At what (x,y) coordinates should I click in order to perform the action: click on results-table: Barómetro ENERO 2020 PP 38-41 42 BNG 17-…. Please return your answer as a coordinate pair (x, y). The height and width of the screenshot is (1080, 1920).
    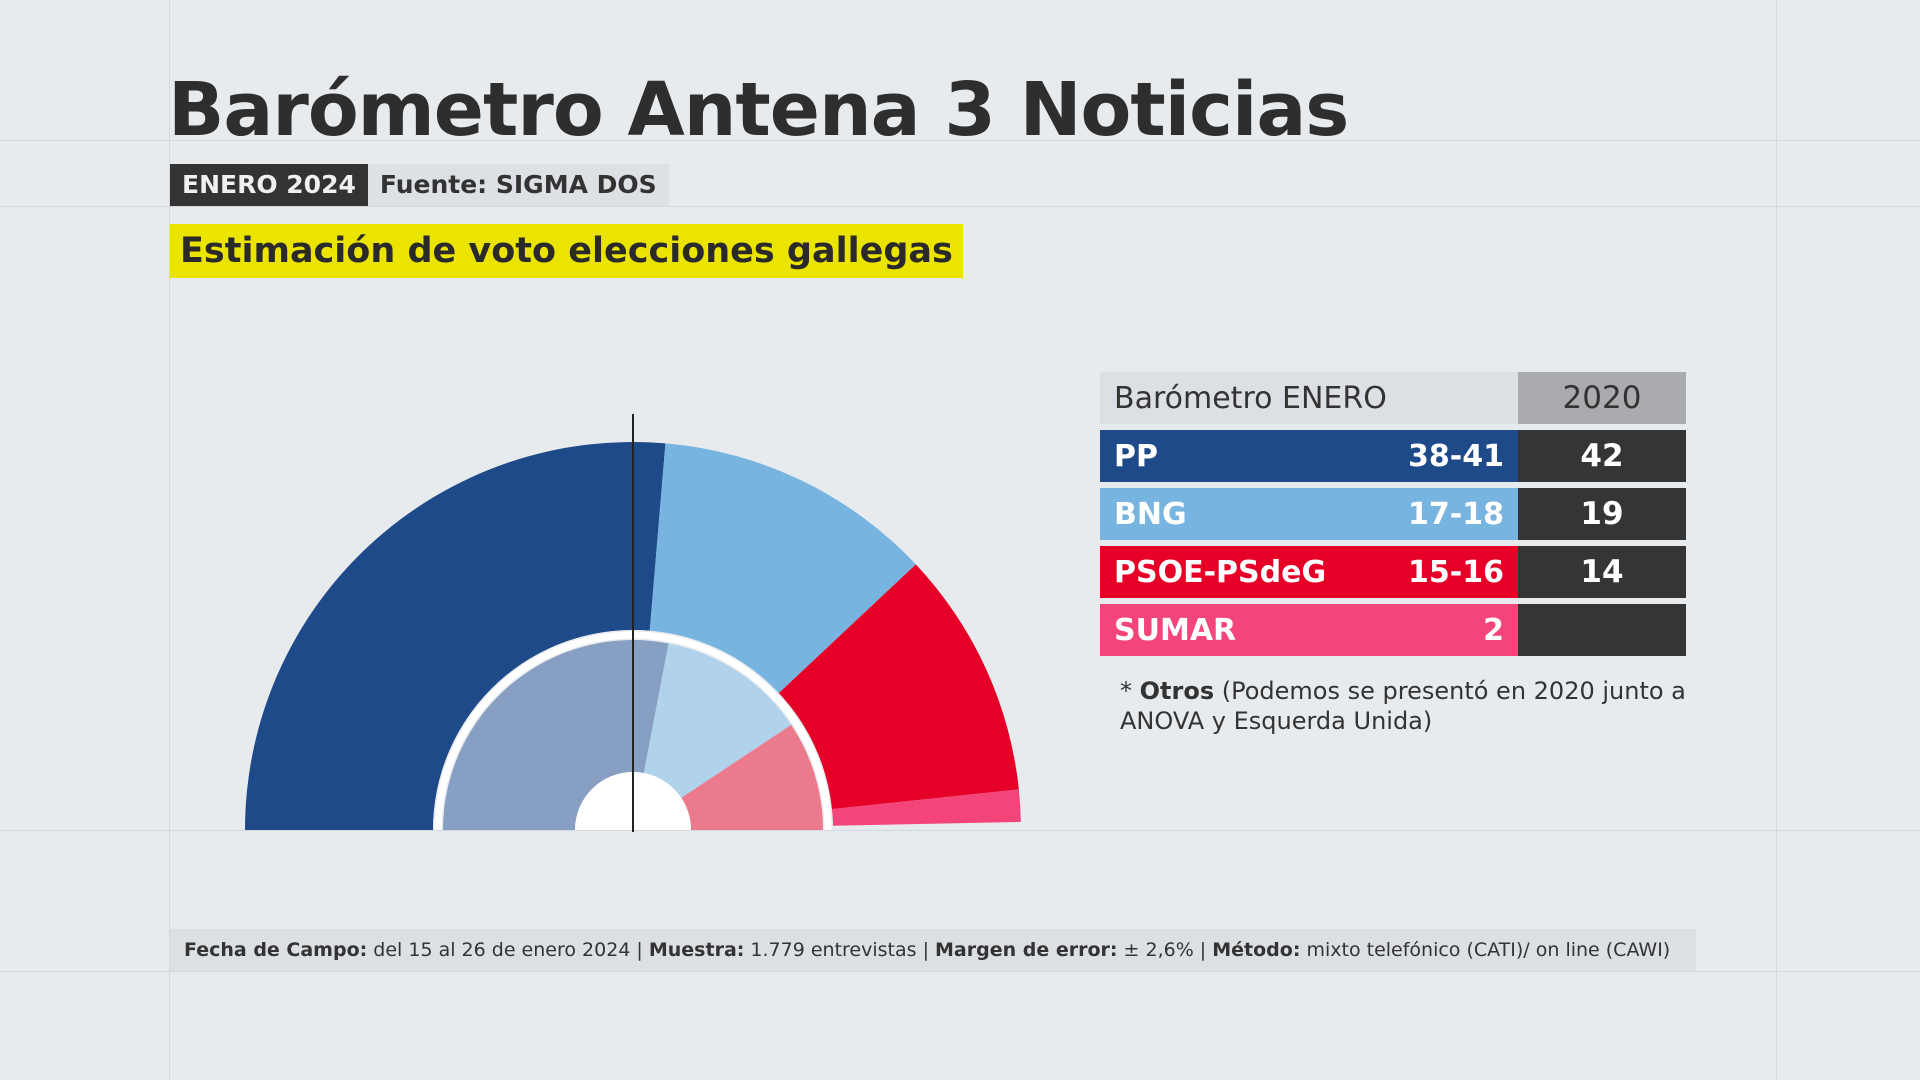
    Looking at the image, I should click on (1393, 517).